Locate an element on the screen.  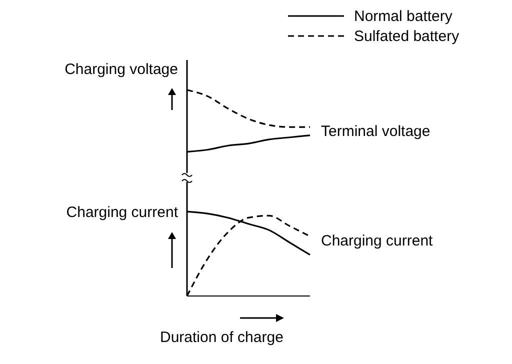
legend-label: Sulfated battery is located at coordinates (407, 36).